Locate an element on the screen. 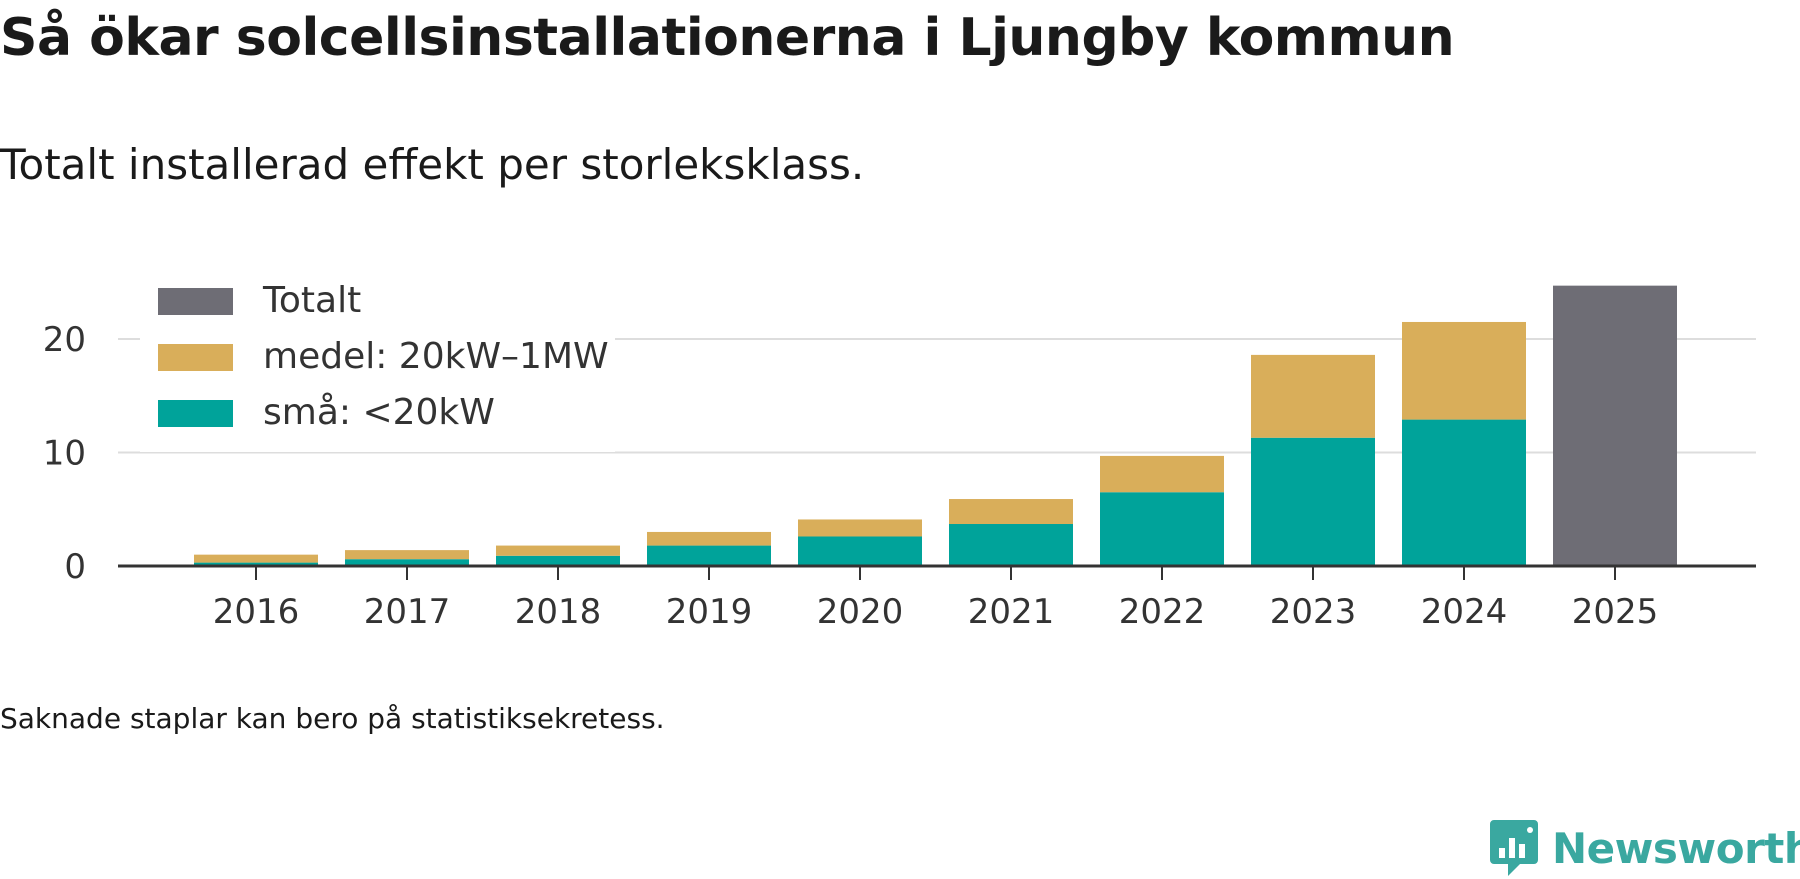  y-tick-label: 20 is located at coordinates (64, 340).